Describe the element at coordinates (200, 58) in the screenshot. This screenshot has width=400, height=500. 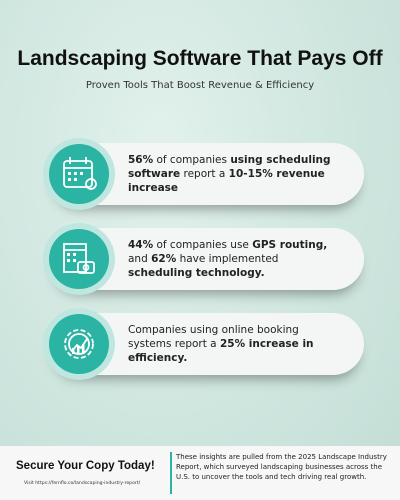
I see `title: Landscaping Software That Pays Off` at that location.